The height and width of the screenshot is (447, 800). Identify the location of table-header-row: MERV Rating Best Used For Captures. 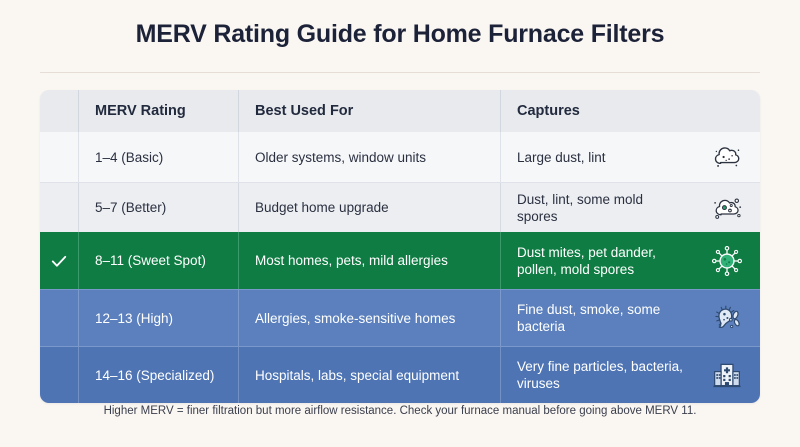
(400, 111).